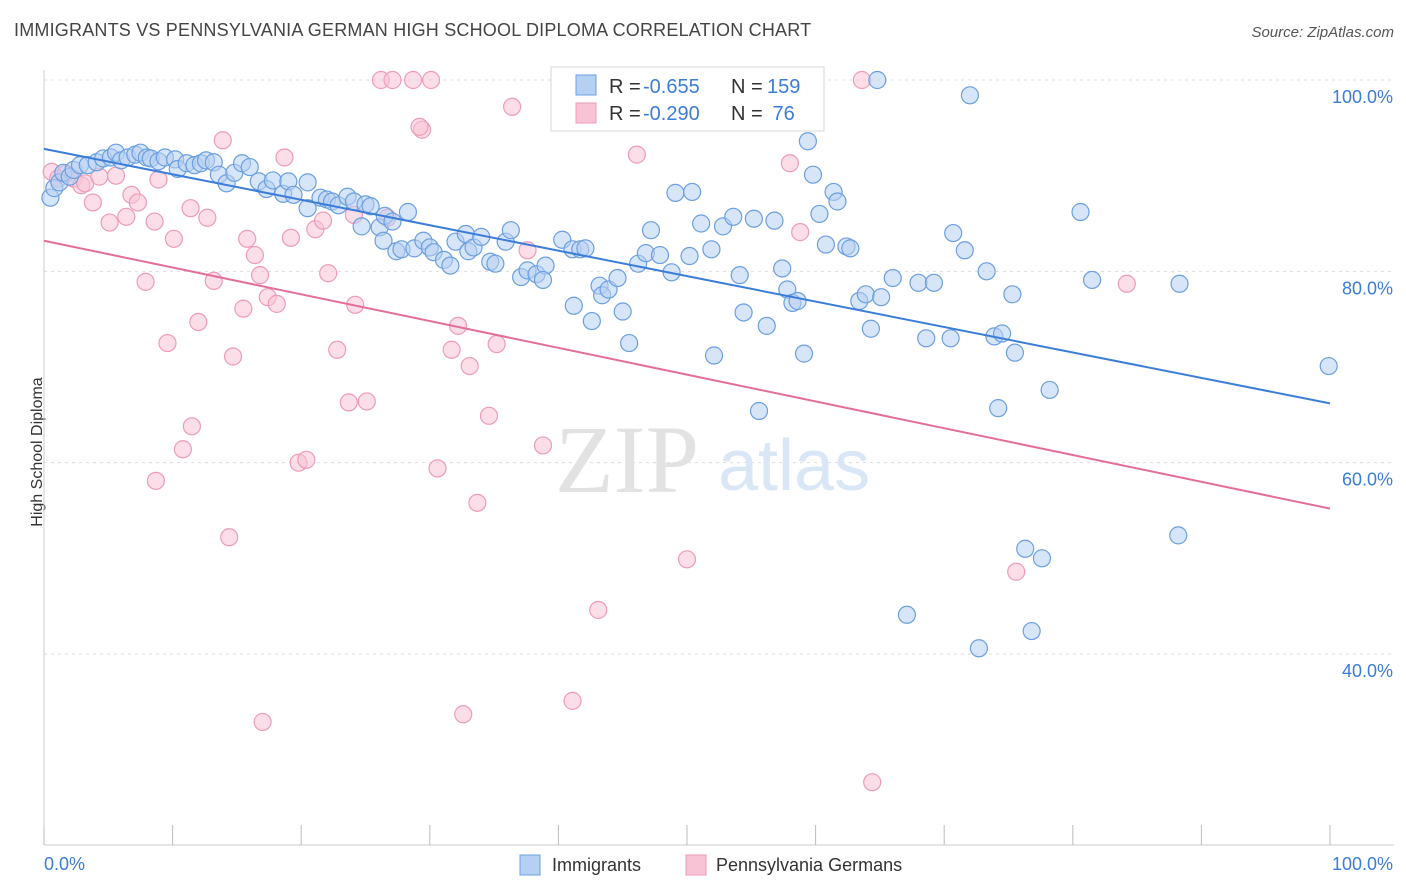  Describe the element at coordinates (596, 865) in the screenshot. I see `legend-label-immigrants: Immigrants` at that location.